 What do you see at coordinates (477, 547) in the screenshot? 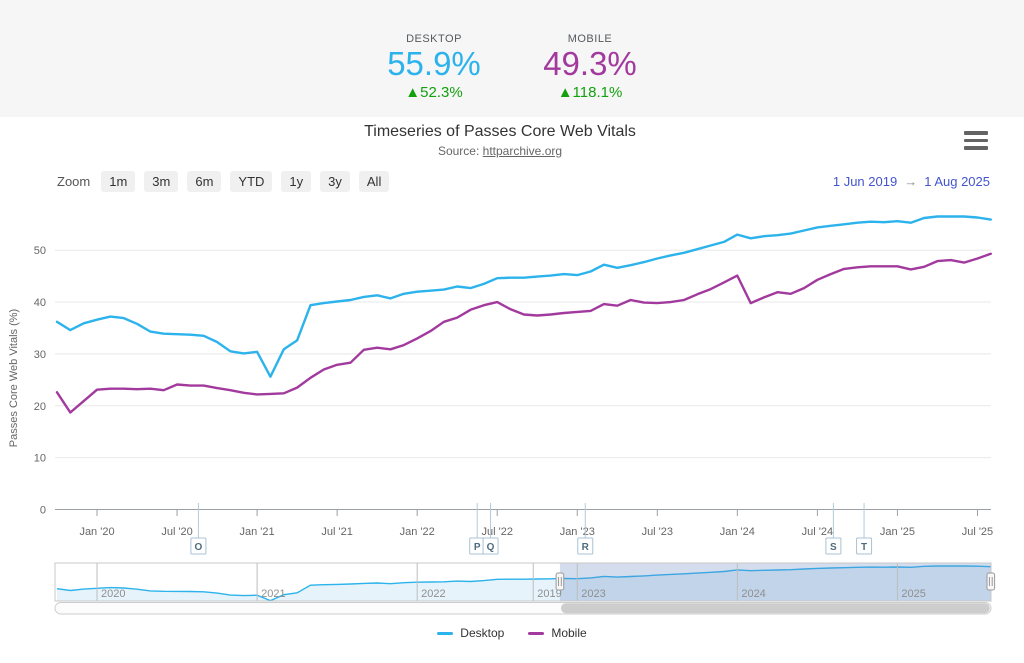
I see `svg-text: P` at bounding box center [477, 547].